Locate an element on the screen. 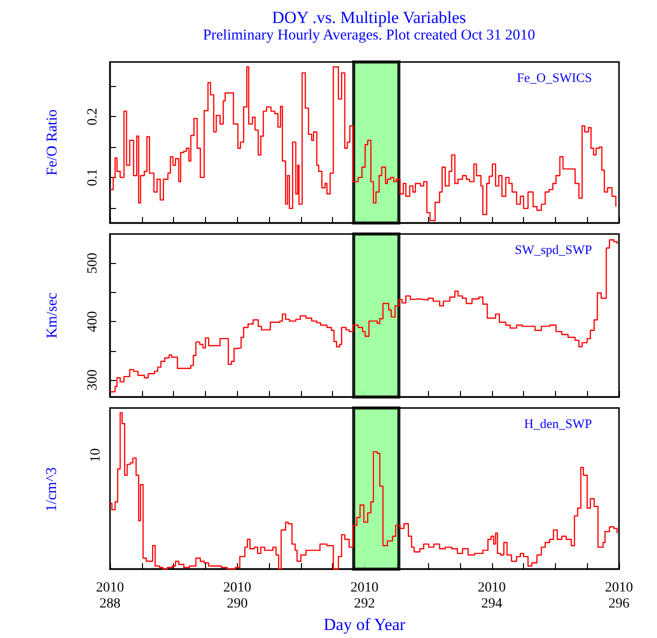 The height and width of the screenshot is (638, 657). y-tick-label: 500 is located at coordinates (93, 263).